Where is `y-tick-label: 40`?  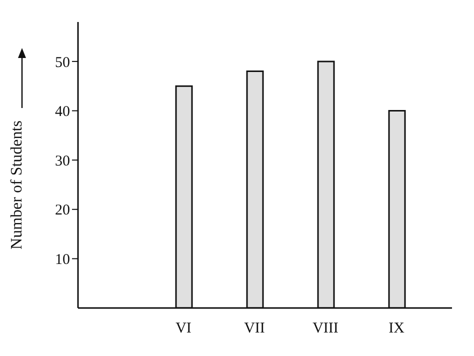 y-tick-label: 40 is located at coordinates (62, 112).